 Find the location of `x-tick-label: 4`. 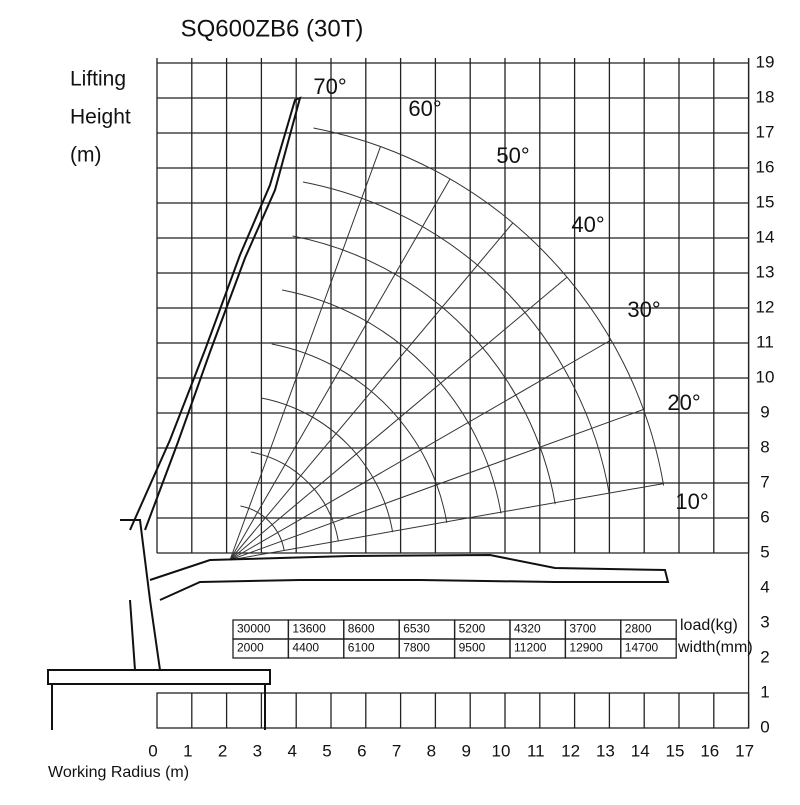

x-tick-label: 4 is located at coordinates (291, 750).